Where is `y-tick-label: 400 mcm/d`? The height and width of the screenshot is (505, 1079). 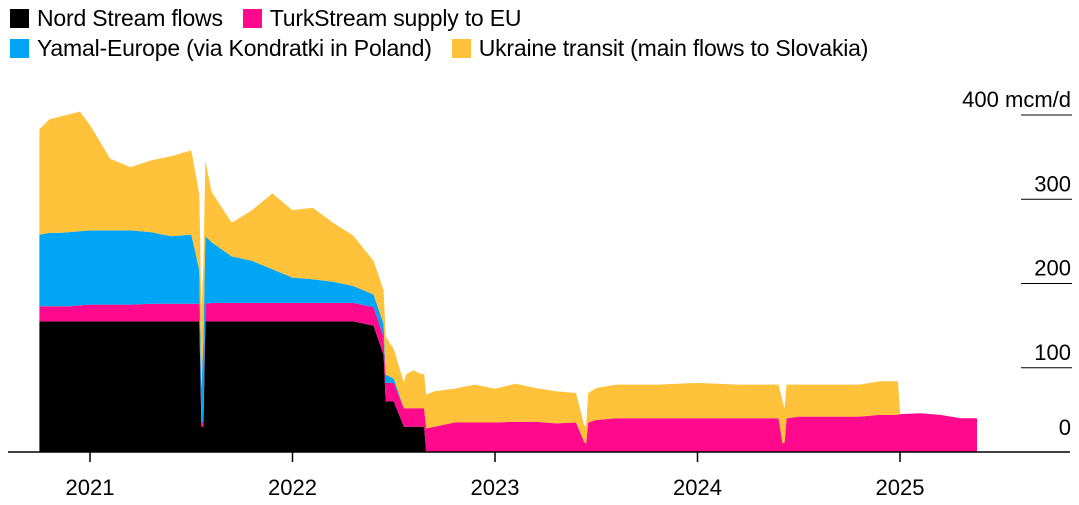 y-tick-label: 400 mcm/d is located at coordinates (1016, 99).